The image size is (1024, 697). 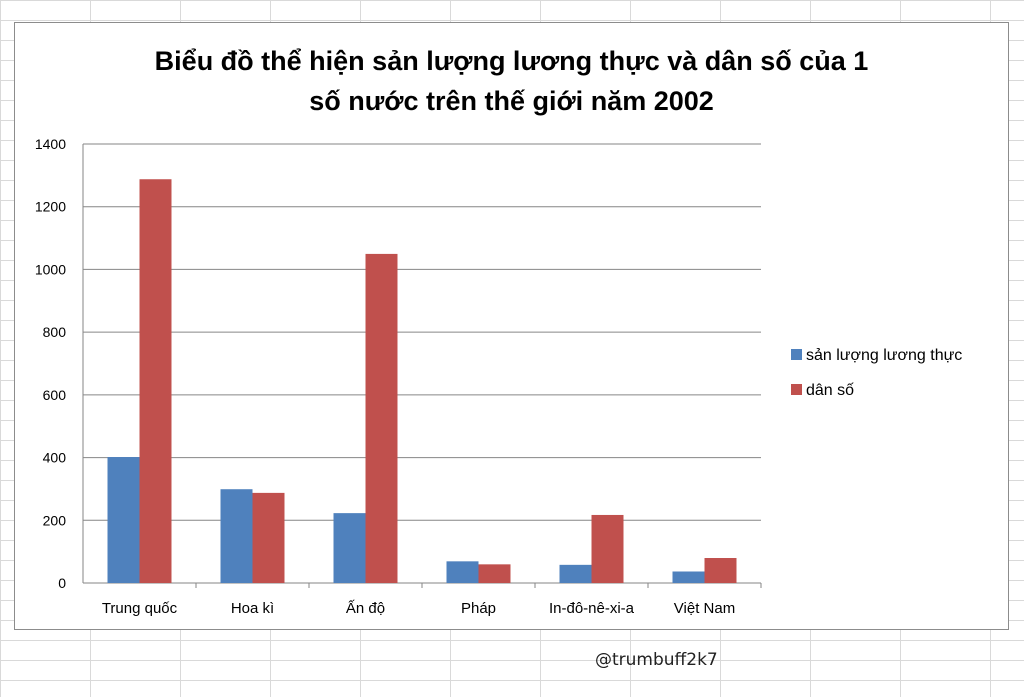 I want to click on x-tick-label: Ấn độ, so click(x=365, y=608).